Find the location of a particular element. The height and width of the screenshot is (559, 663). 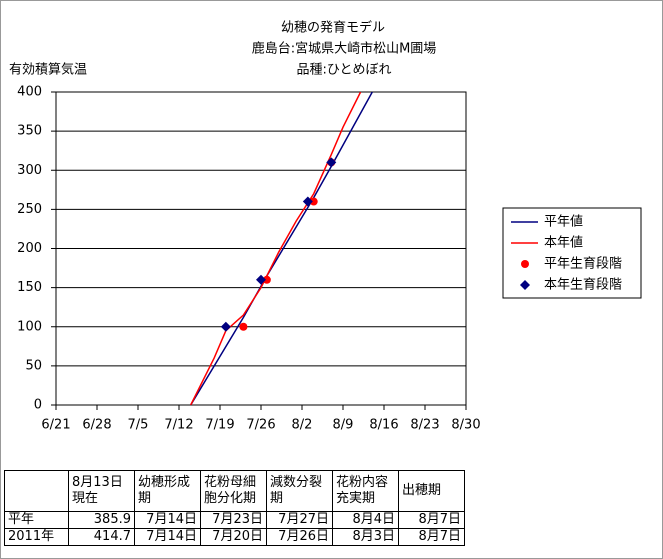

table-cell: 7月20日 is located at coordinates (233, 537).